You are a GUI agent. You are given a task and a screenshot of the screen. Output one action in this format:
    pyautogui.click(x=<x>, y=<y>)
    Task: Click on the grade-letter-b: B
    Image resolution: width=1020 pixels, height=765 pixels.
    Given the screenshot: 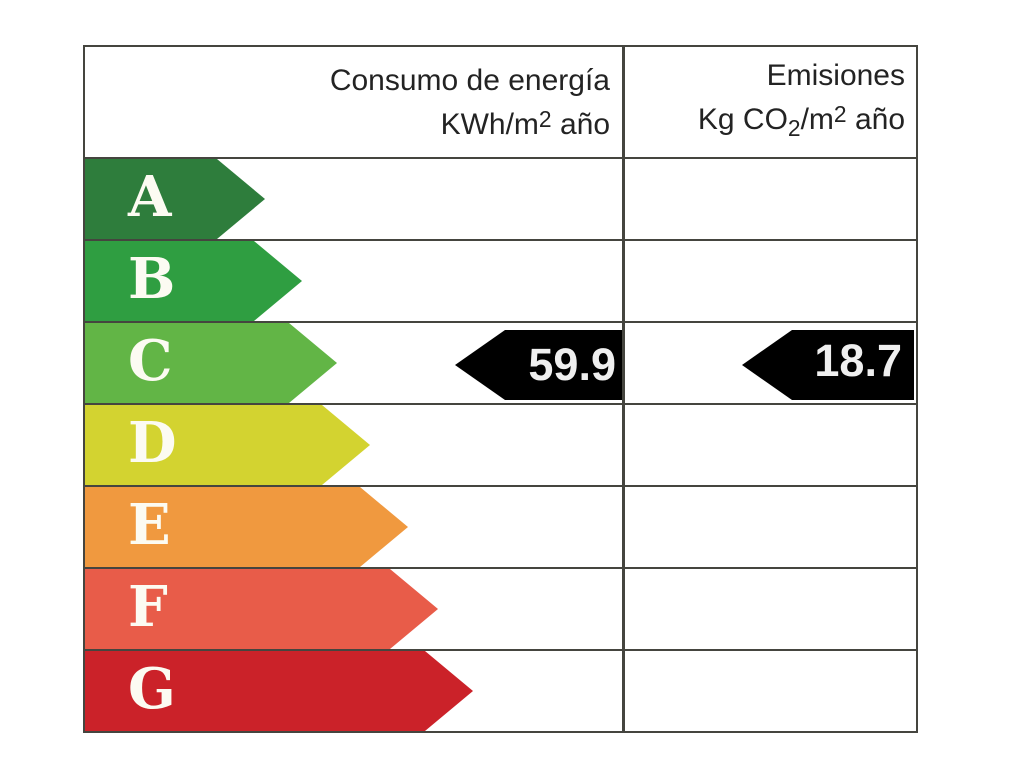 What is the action you would take?
    pyautogui.click(x=152, y=279)
    